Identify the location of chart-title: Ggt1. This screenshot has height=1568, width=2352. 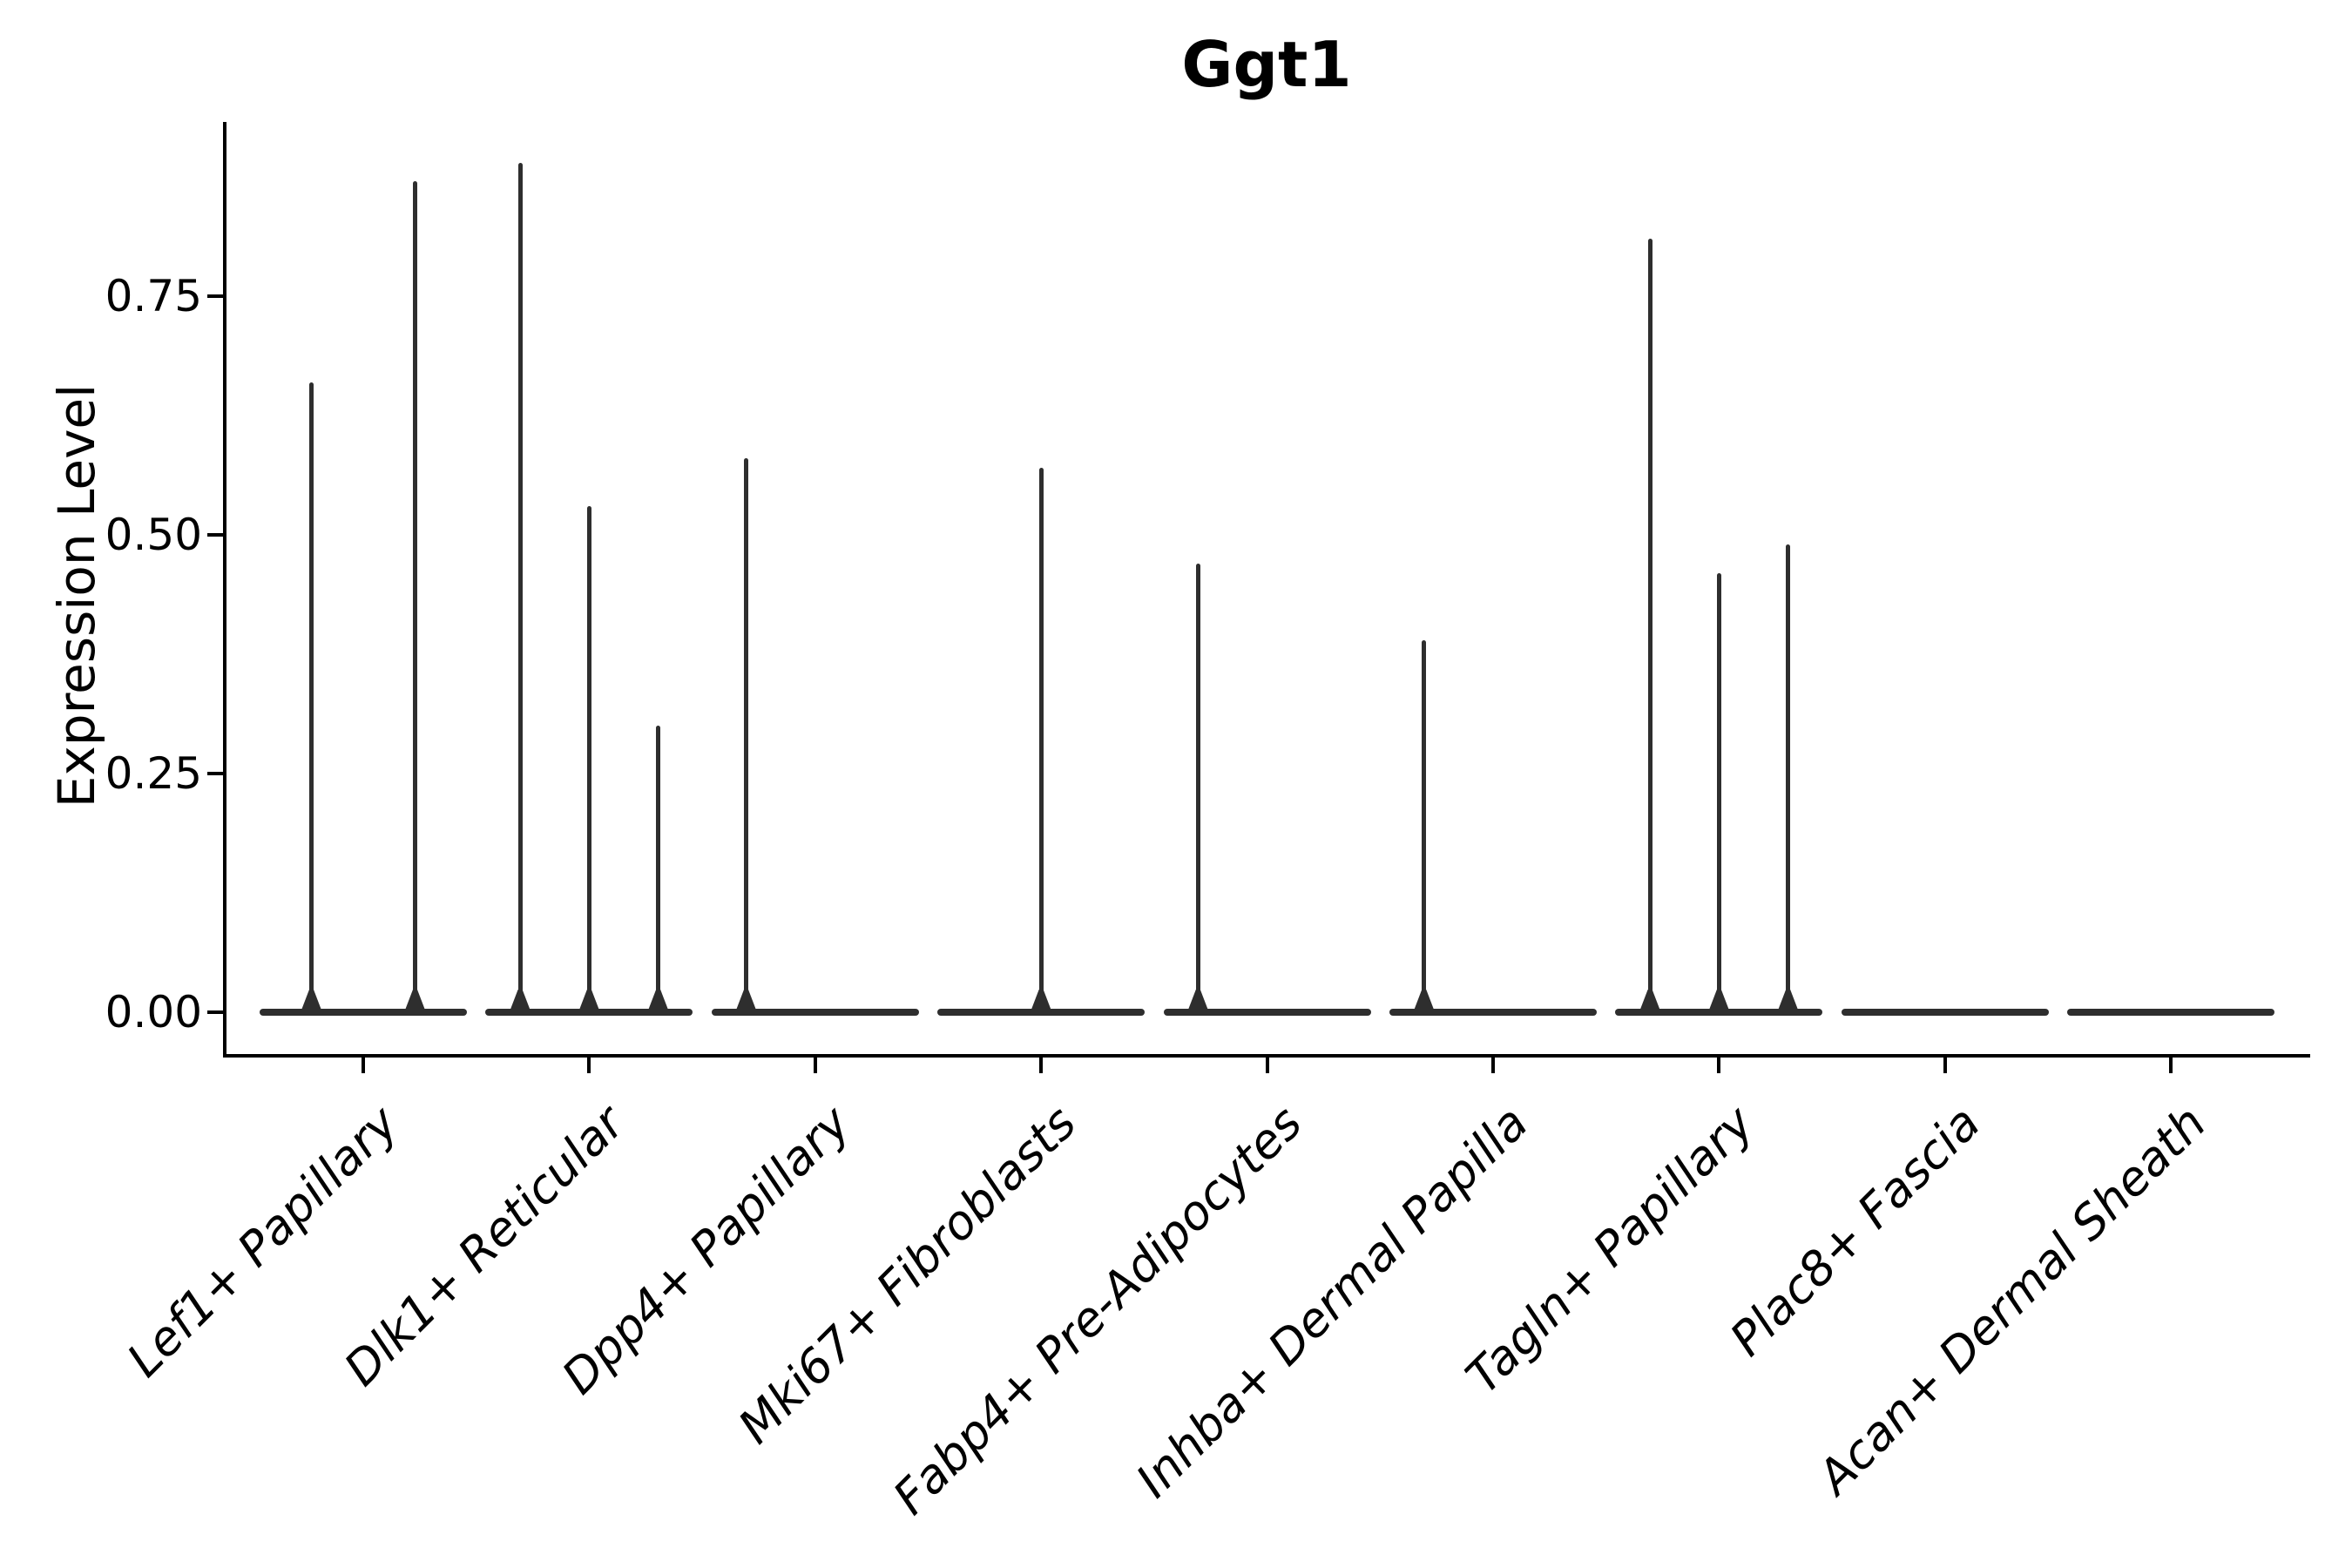
(1266, 64).